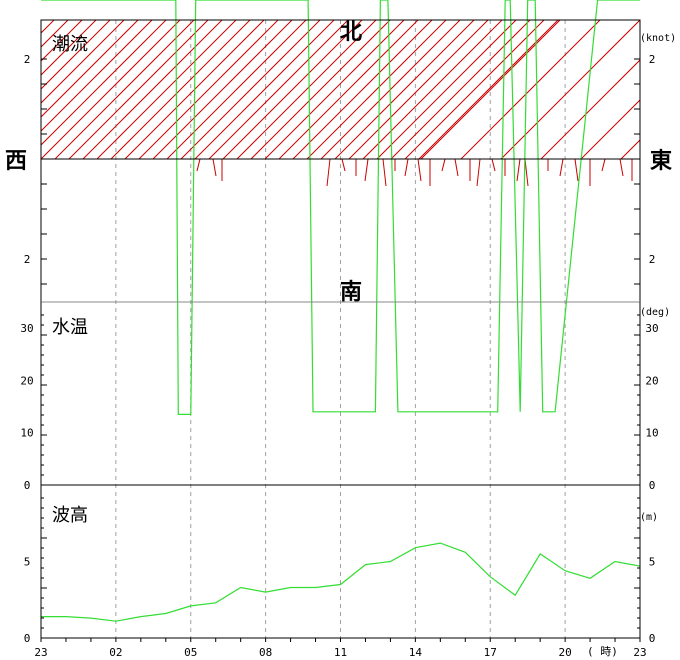  What do you see at coordinates (351, 292) in the screenshot?
I see `south-label: 南` at bounding box center [351, 292].